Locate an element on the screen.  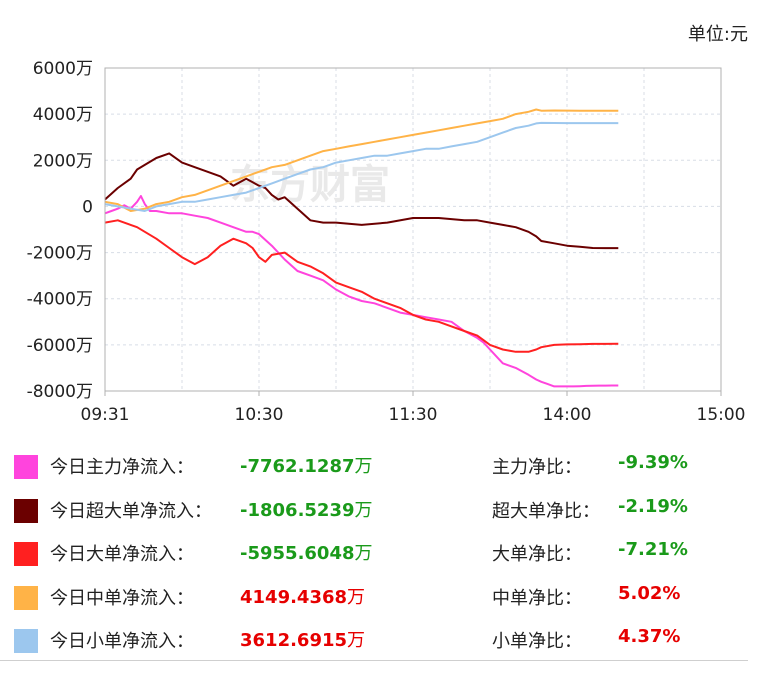
small-value: 3612.6915万 is located at coordinates (303, 640).